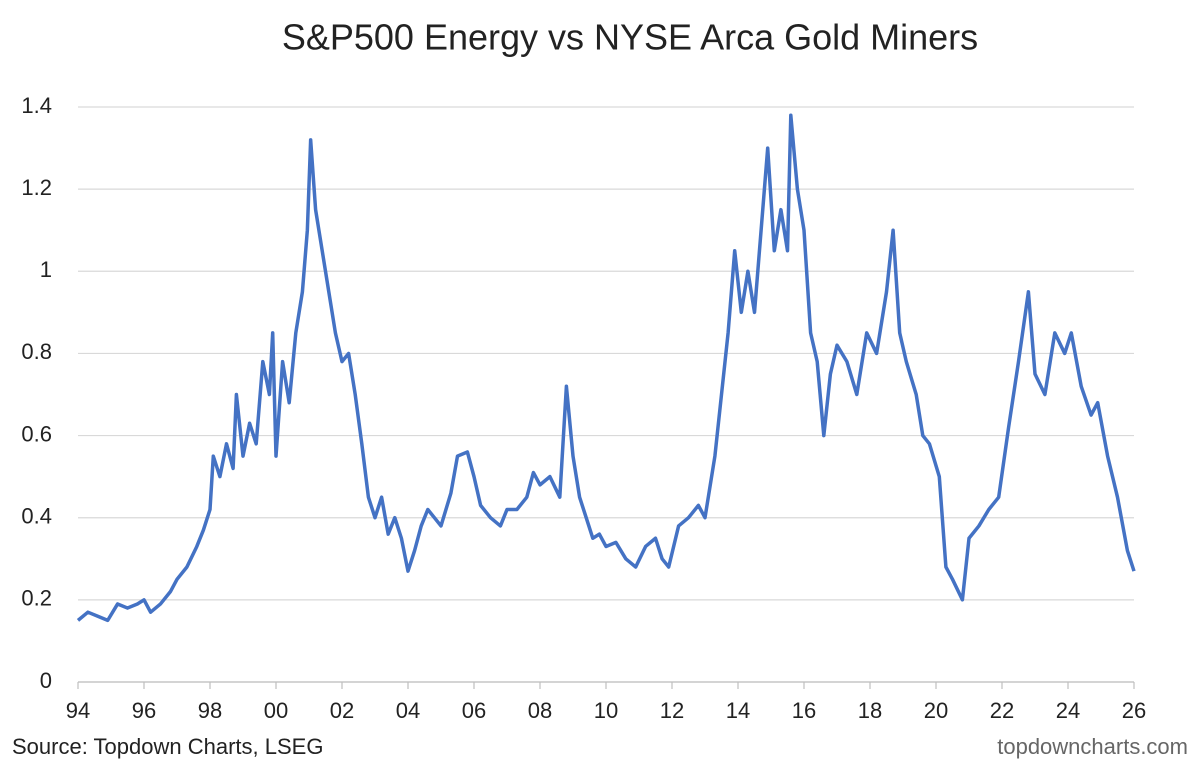 This screenshot has width=1200, height=768. What do you see at coordinates (804, 710) in the screenshot?
I see `x-tick-label: 16` at bounding box center [804, 710].